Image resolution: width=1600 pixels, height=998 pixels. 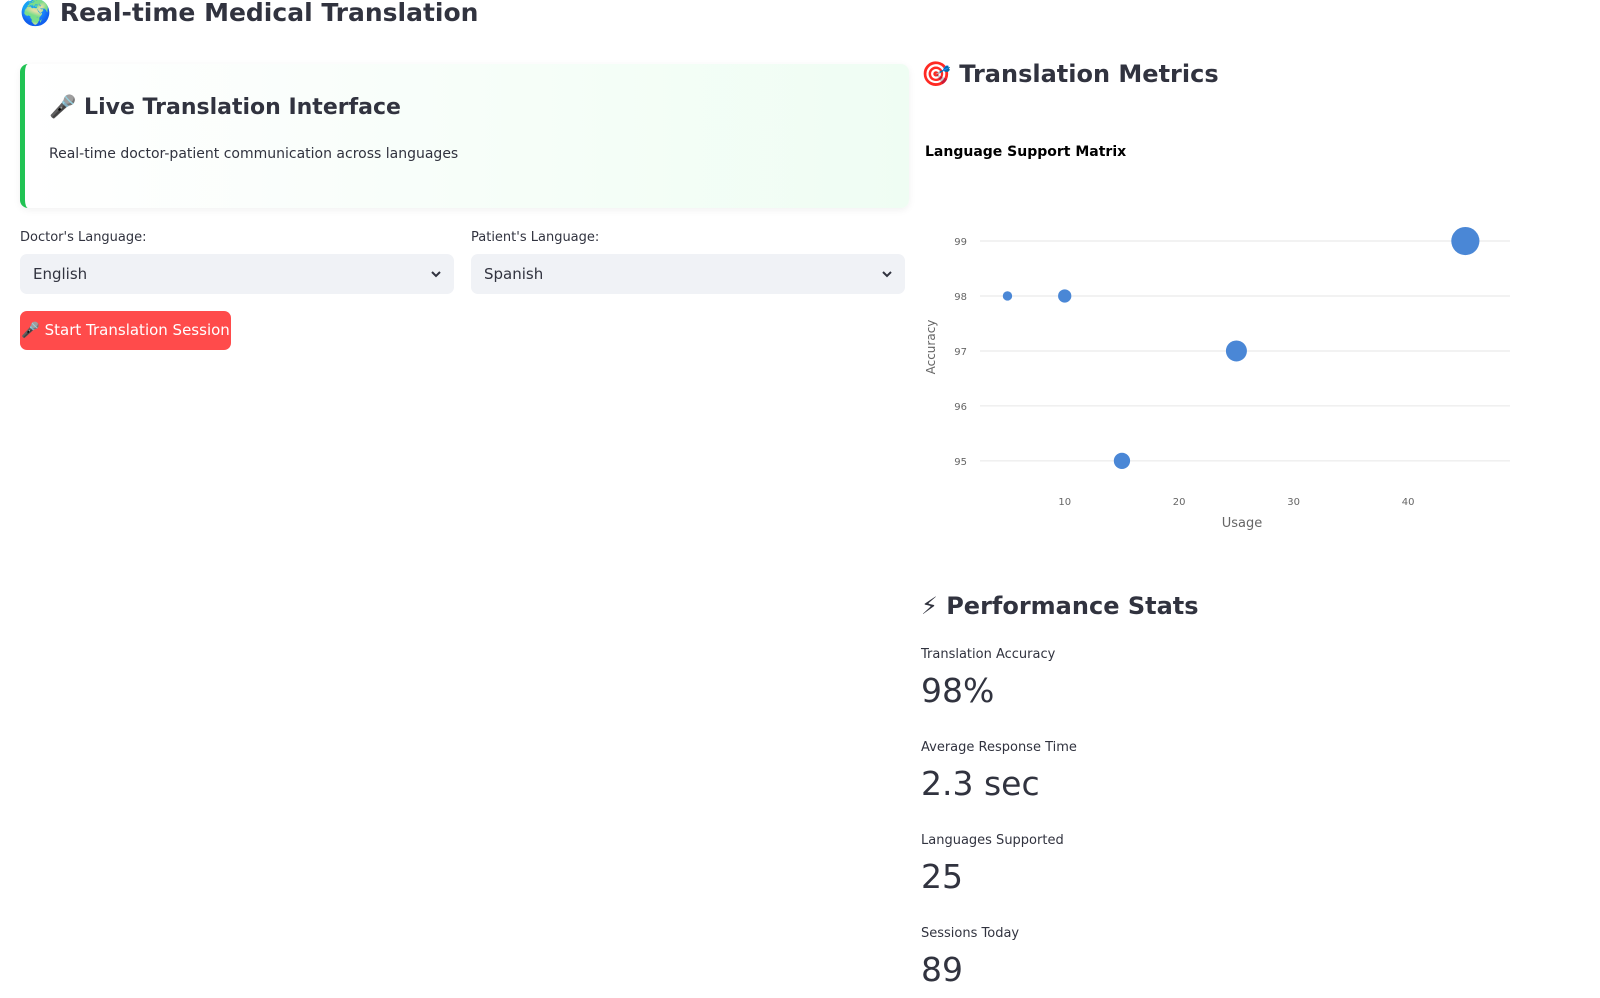 What do you see at coordinates (942, 969) in the screenshot?
I see `stat-value: 89` at bounding box center [942, 969].